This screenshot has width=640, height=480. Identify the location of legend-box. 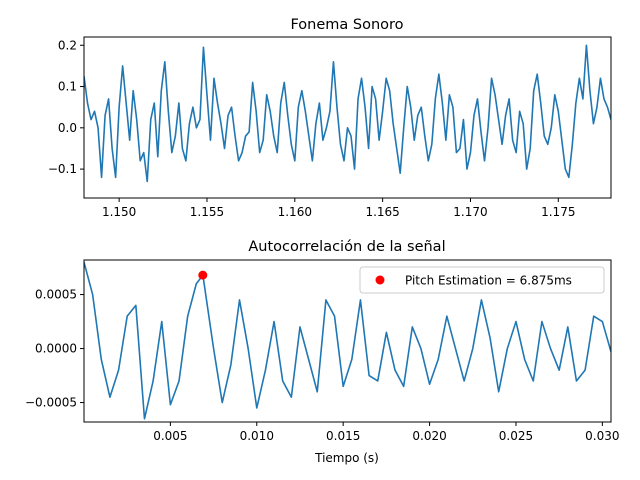
(482, 280).